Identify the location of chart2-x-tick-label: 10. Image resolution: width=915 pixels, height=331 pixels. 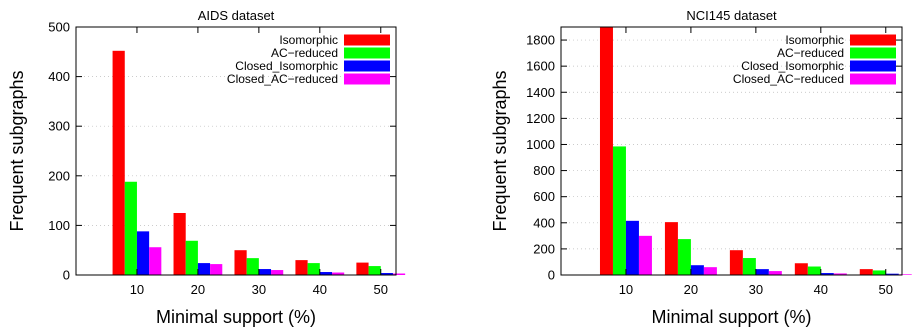
(626, 289).